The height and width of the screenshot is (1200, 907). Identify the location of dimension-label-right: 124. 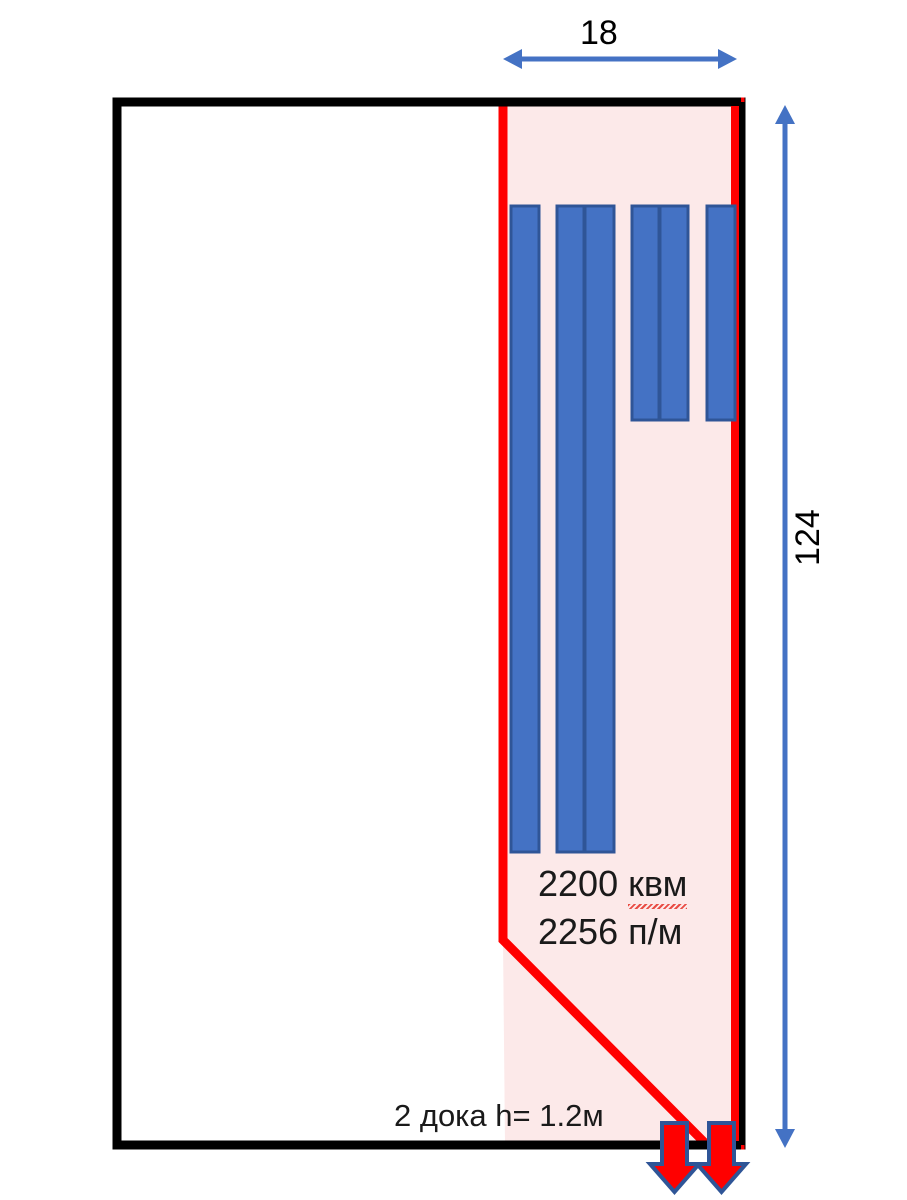
(808, 537).